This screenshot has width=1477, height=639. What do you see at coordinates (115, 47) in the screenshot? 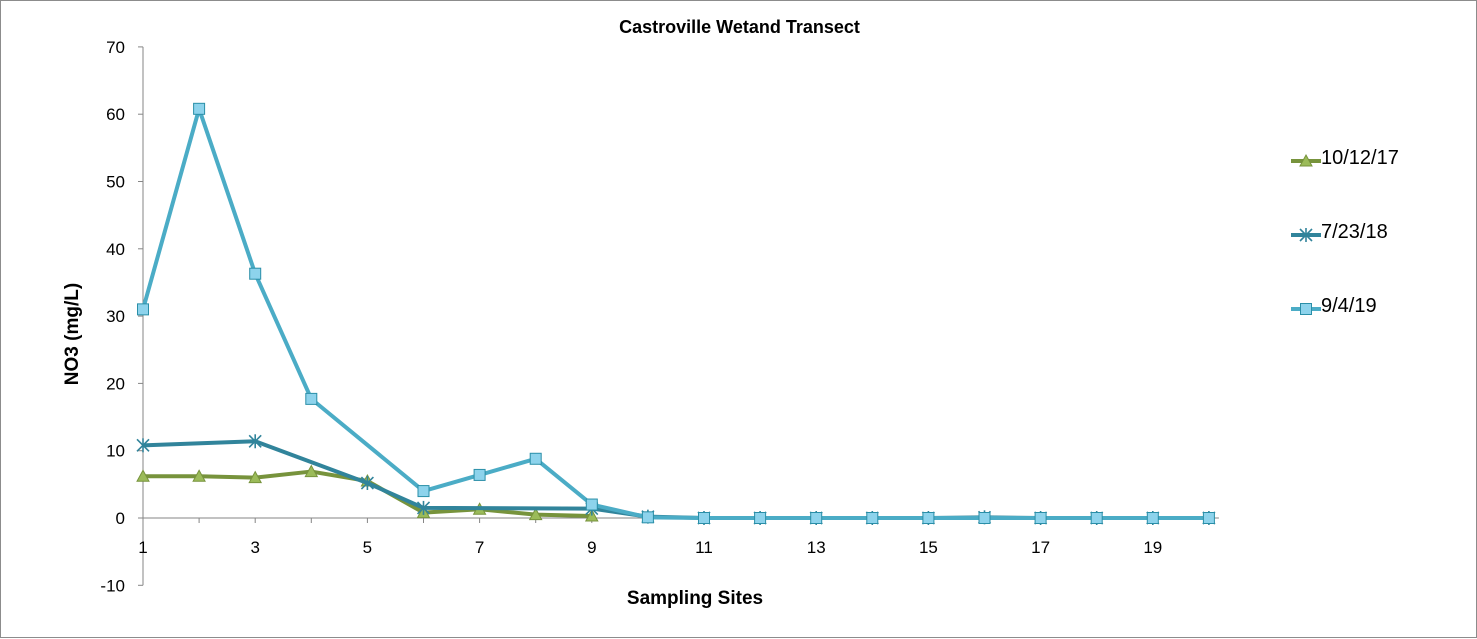
I see `y-tick-label: 70` at bounding box center [115, 47].